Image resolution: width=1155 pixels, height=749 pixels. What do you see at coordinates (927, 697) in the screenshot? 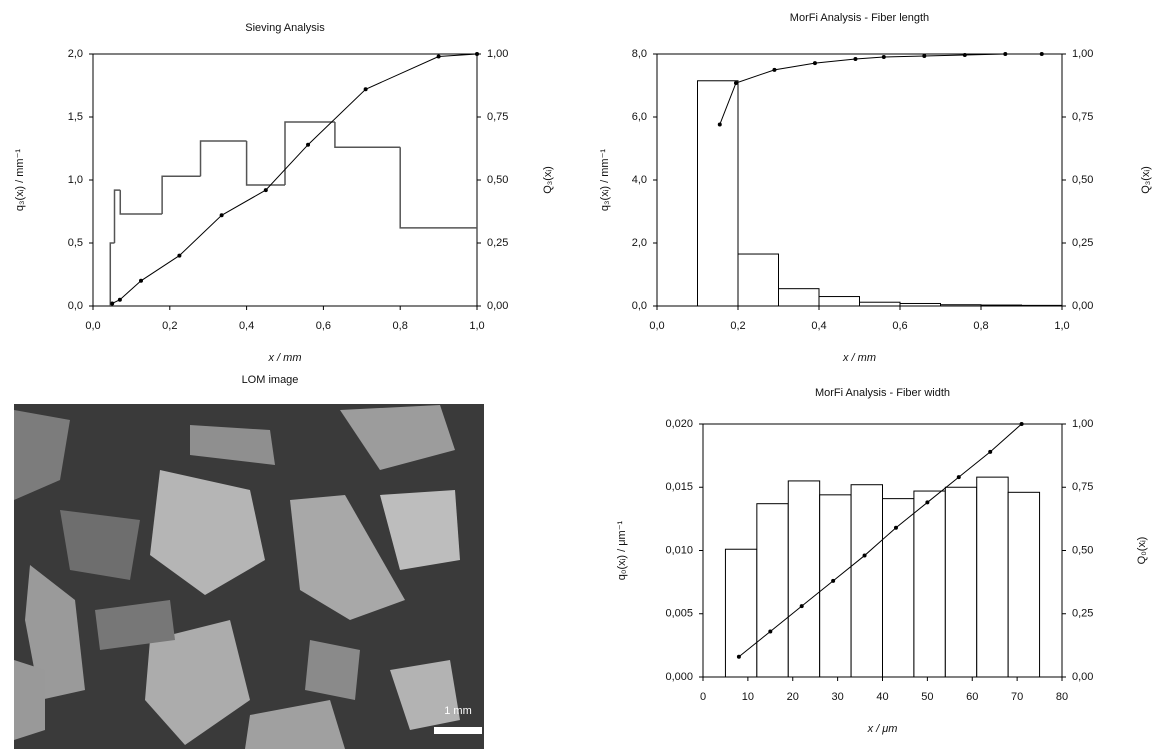
I see `x-tick-label: 50` at bounding box center [927, 697].